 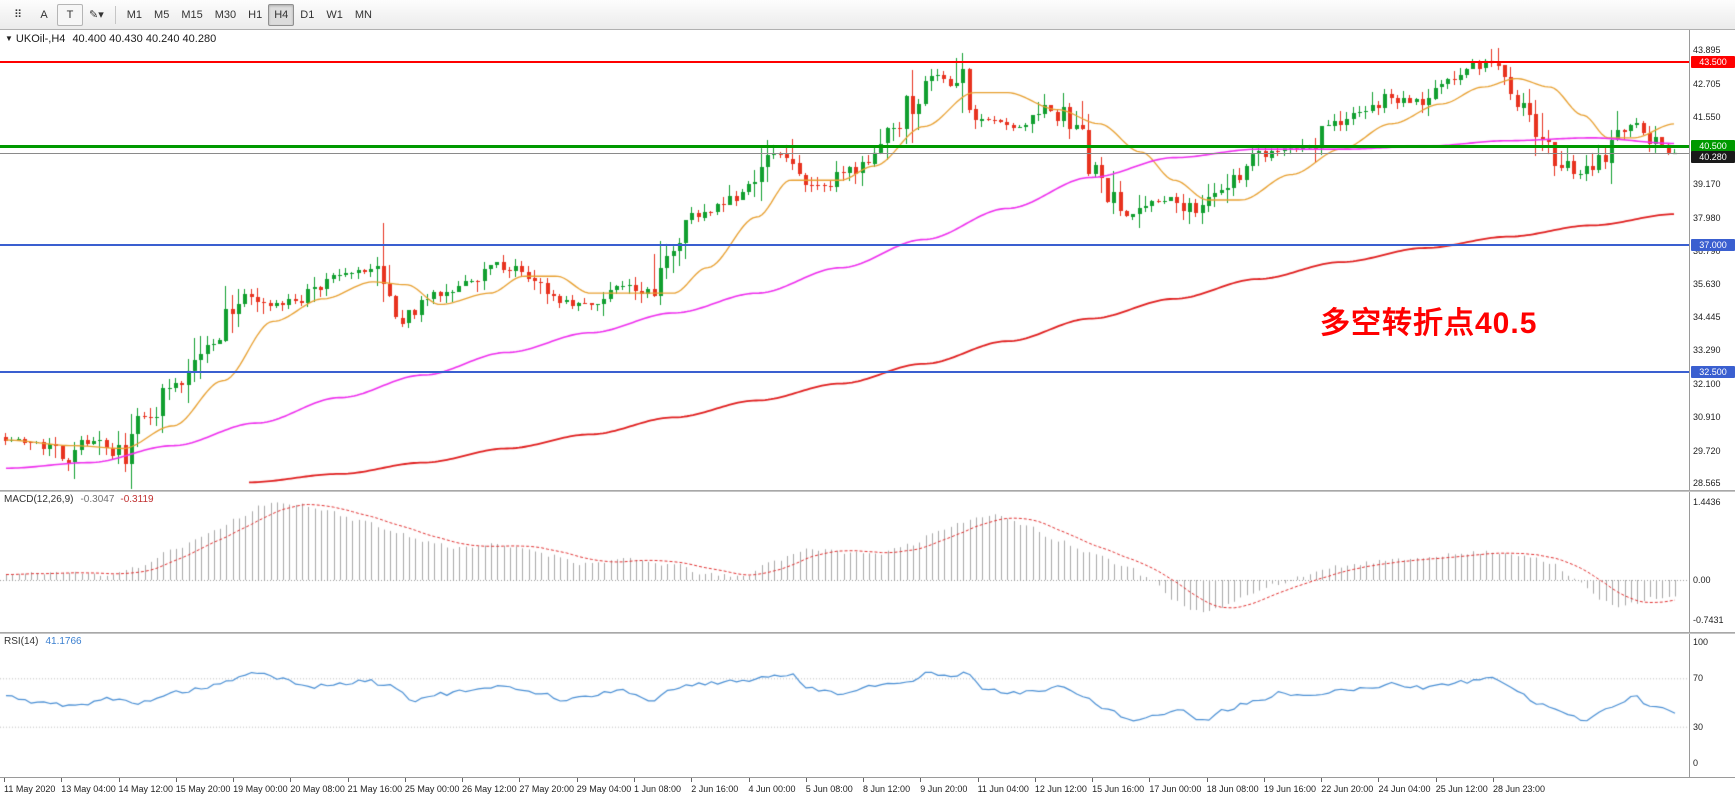 What do you see at coordinates (162, 14) in the screenshot?
I see `timeframe-button-m5: M5` at bounding box center [162, 14].